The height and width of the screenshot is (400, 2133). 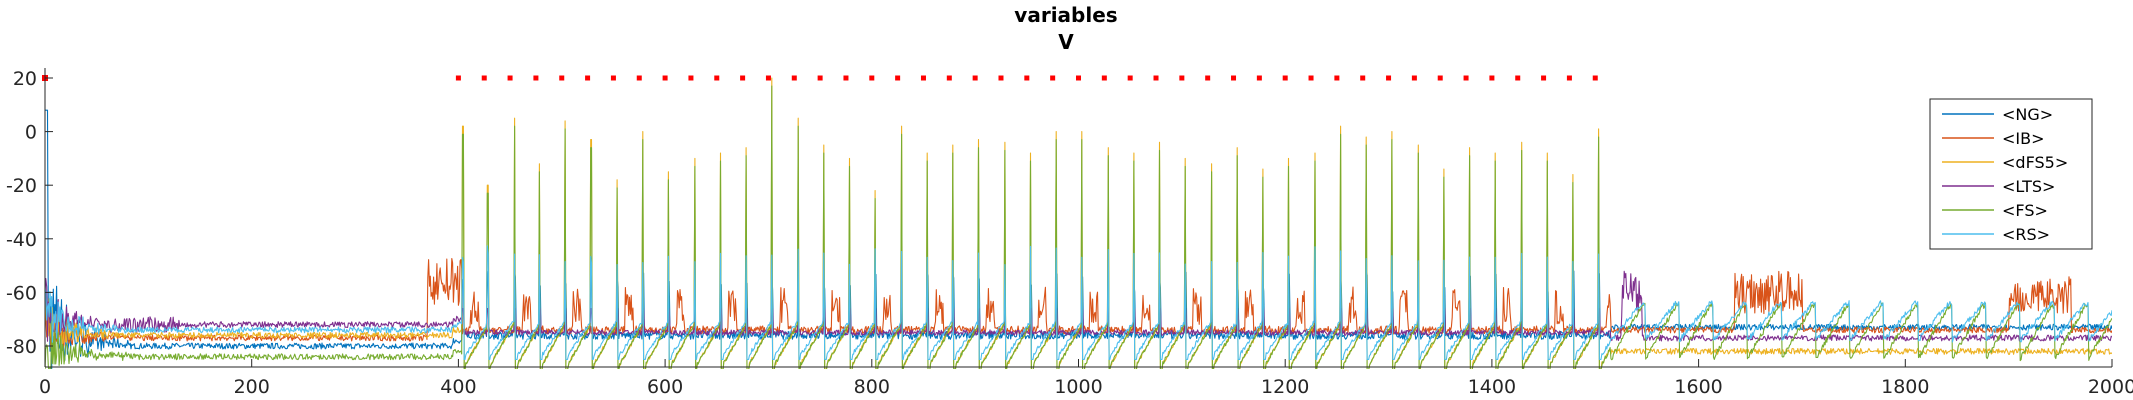 What do you see at coordinates (29, 213) in the screenshot?
I see `y-ticks: -80 -60 -40 -20 0 20` at bounding box center [29, 213].